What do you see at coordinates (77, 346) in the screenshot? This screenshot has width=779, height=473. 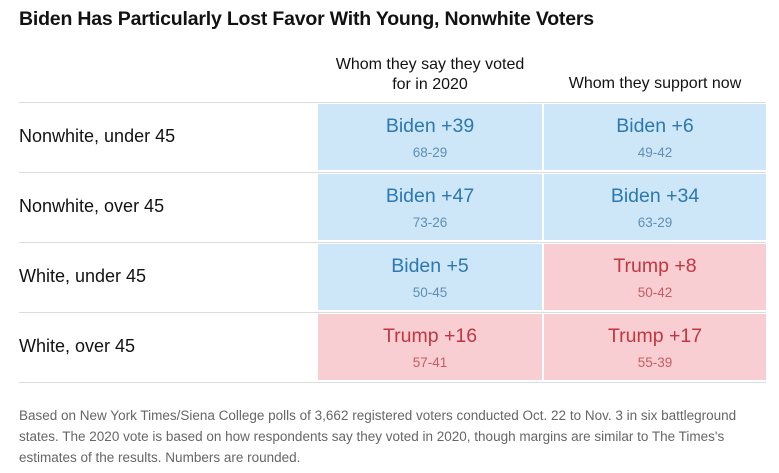 I see `row-label: White, over 45` at bounding box center [77, 346].